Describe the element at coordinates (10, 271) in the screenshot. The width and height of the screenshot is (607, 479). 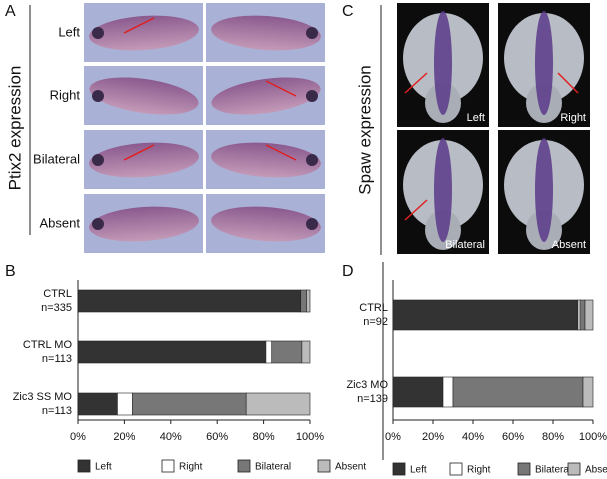
I see `panel-letter: B` at that location.